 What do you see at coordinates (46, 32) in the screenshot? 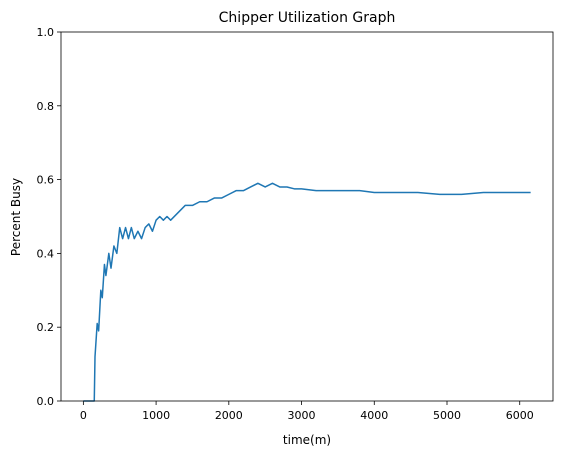
I see `y-tick-label: 1.0` at bounding box center [46, 32].